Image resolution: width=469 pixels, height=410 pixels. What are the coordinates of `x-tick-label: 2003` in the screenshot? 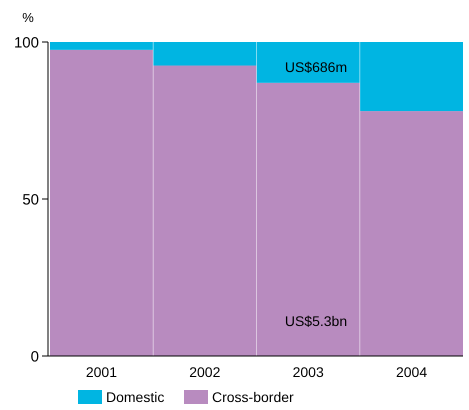 It's located at (308, 372).